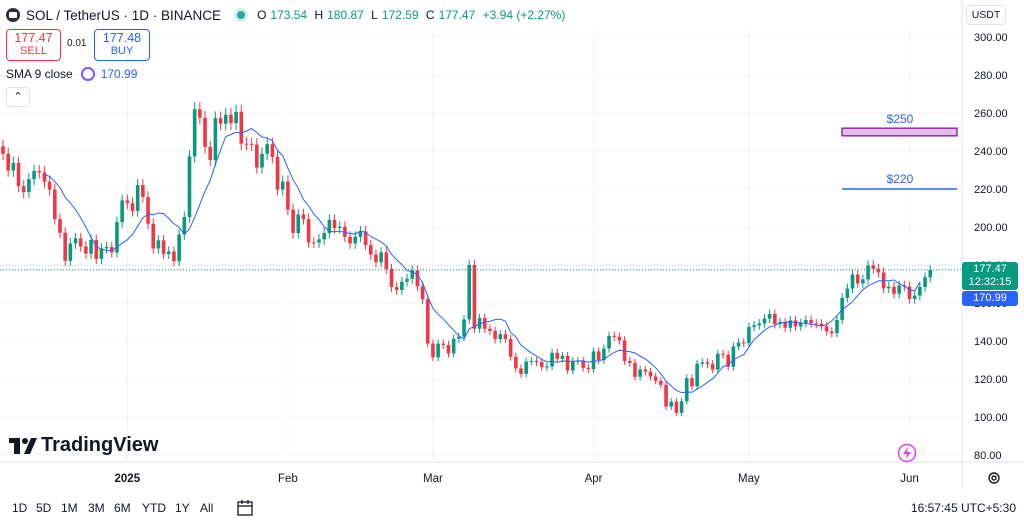 This screenshot has width=1024, height=524. I want to click on sma-price-label: 170.99, so click(990, 298).